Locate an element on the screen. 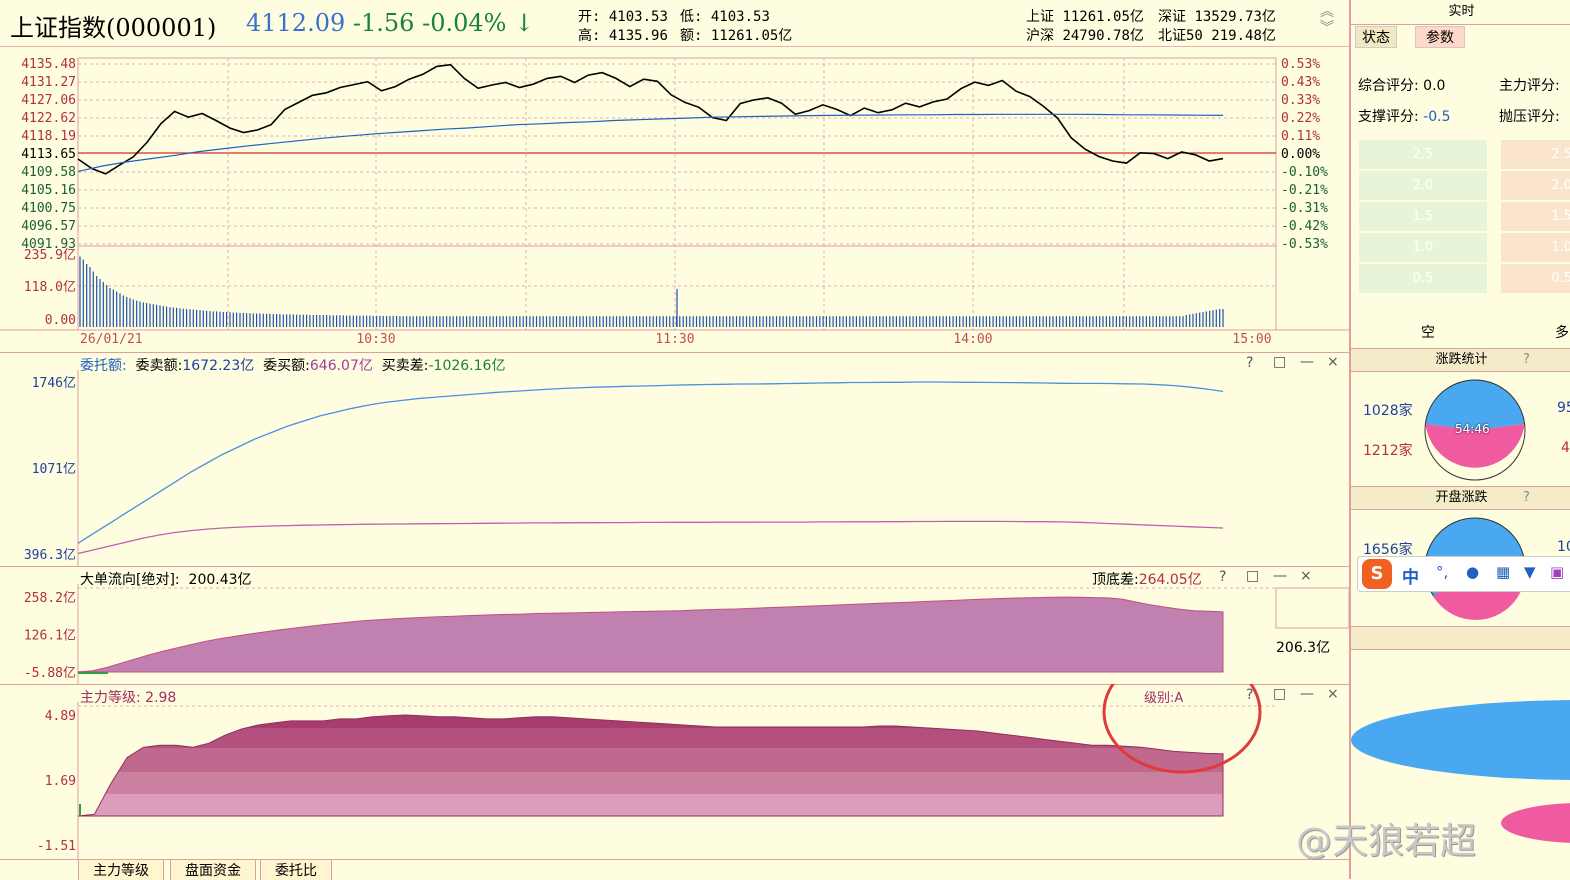 The image size is (1570, 880). sell-order-line is located at coordinates (650, 462).